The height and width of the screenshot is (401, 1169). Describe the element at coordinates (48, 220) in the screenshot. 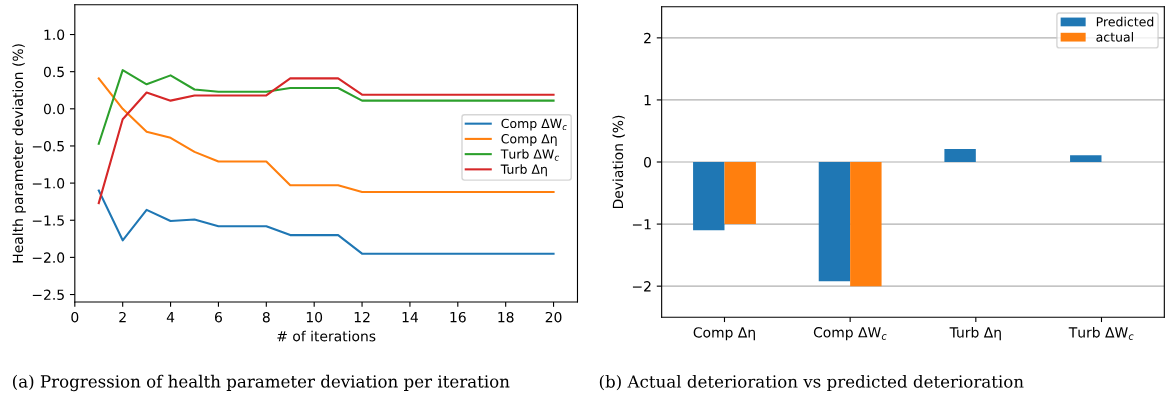

I see `y-tick-label: −1.5` at that location.